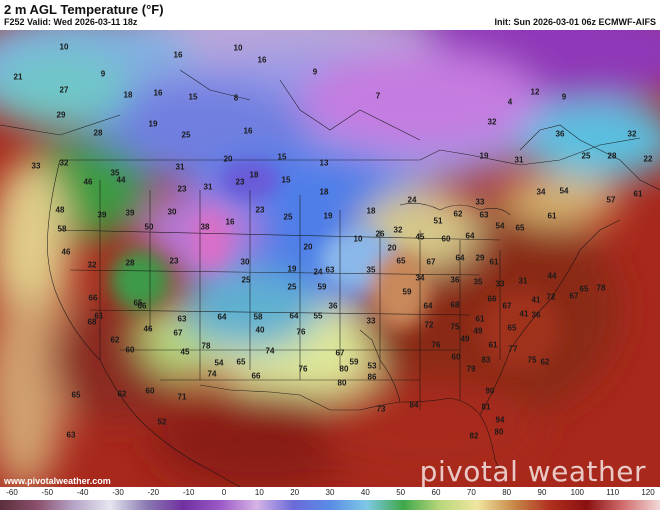 The height and width of the screenshot is (510, 660). I want to click on colorbar-tick-label: 80, so click(507, 492).